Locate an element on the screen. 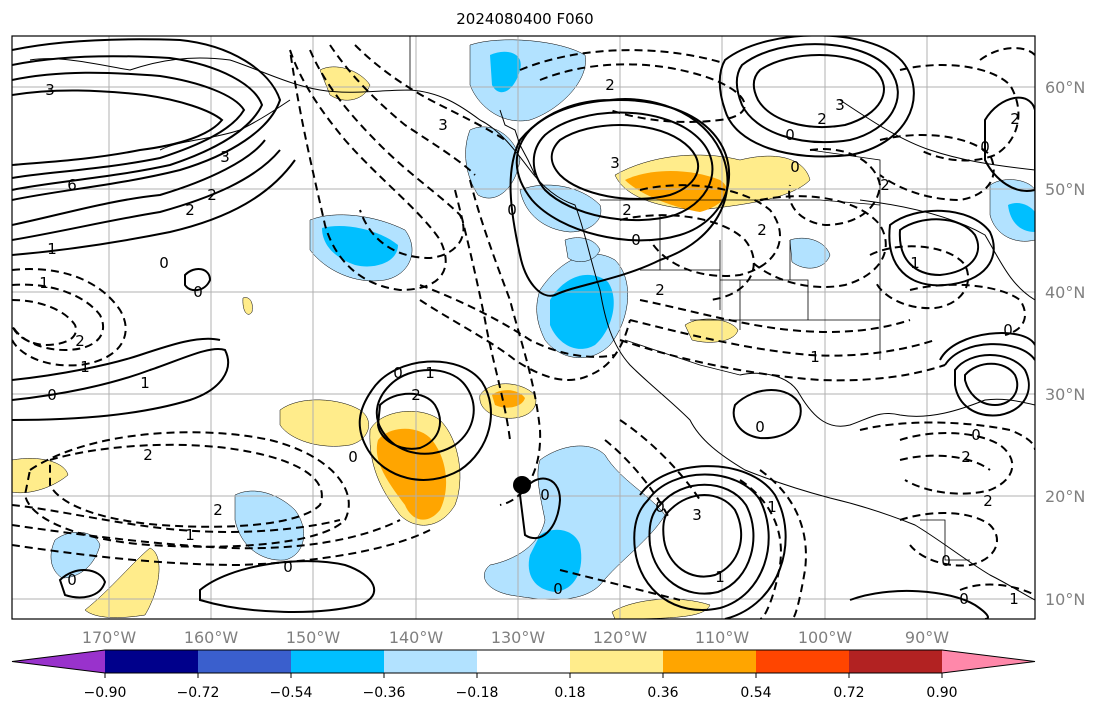 The image size is (1105, 712). lat-tick-label: 20°N is located at coordinates (1065, 496).